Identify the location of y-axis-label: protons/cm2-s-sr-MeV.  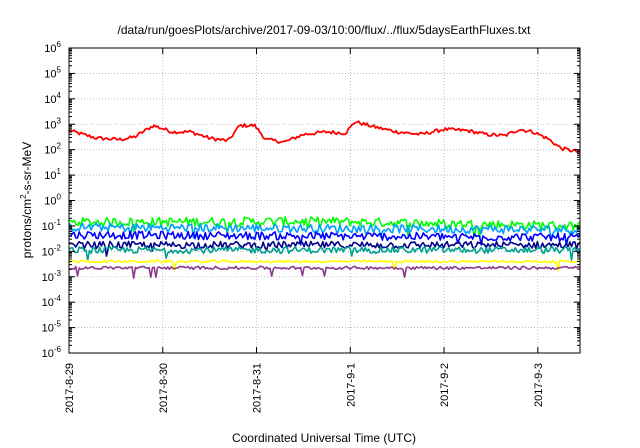
(26, 200).